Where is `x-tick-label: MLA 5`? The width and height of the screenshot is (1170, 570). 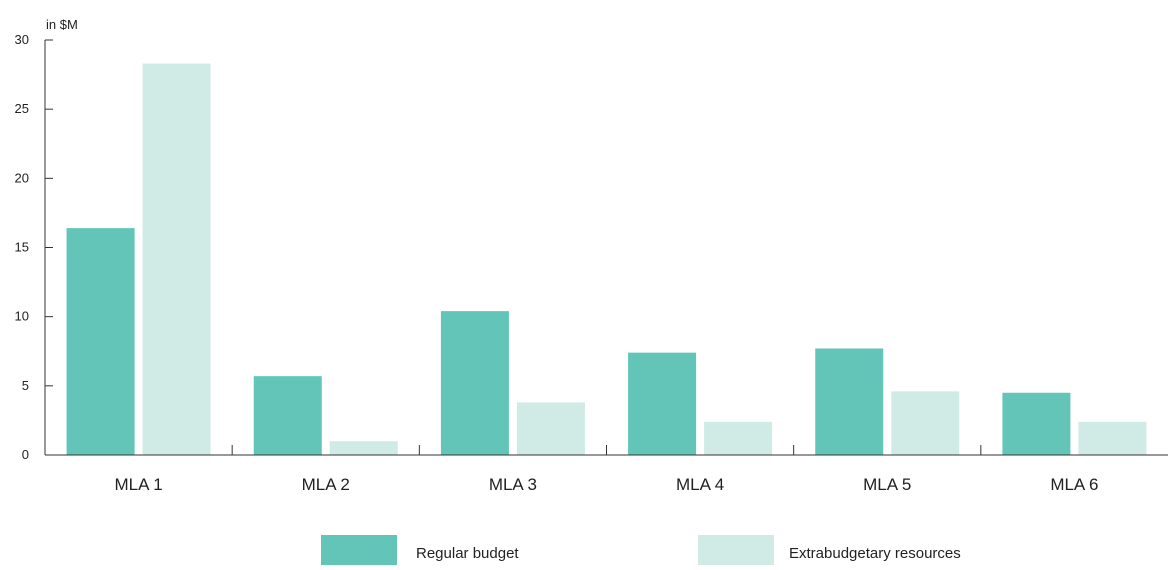 x-tick-label: MLA 5 is located at coordinates (887, 484).